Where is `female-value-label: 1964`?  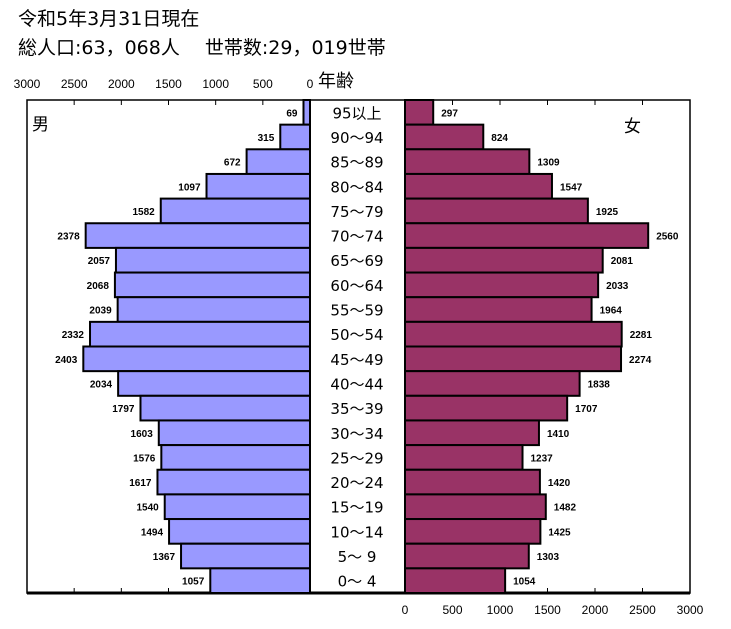
female-value-label: 1964 is located at coordinates (611, 311).